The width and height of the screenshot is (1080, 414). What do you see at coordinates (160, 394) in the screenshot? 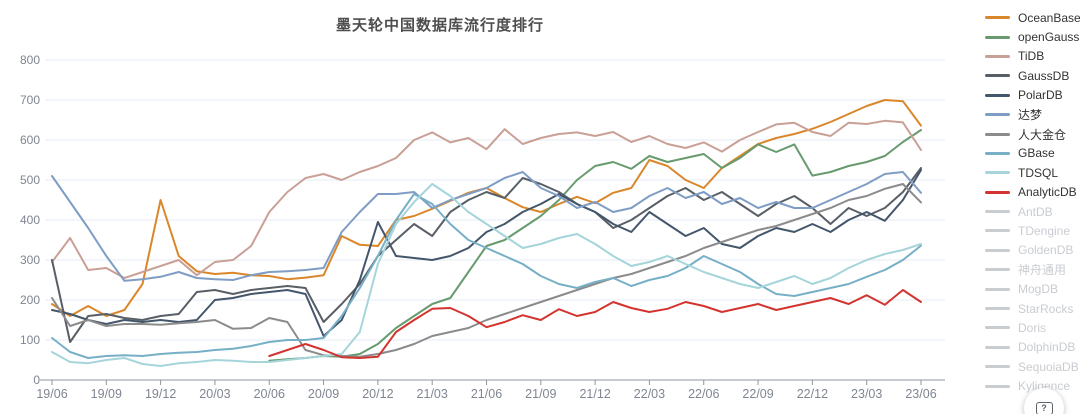
I see `x-axis-tick-label: 19/12` at bounding box center [160, 394].